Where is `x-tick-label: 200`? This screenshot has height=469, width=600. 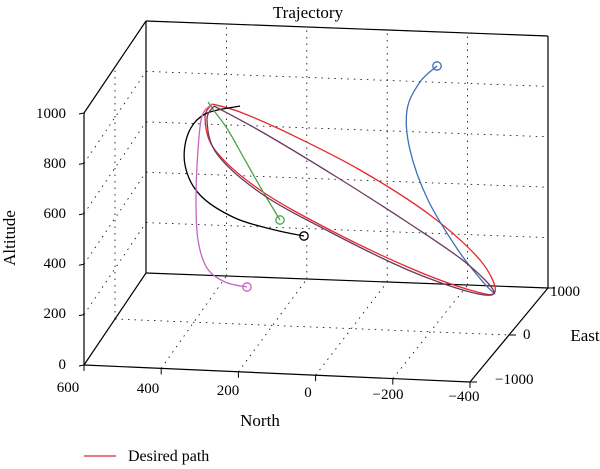 x-tick-label: 200 is located at coordinates (228, 391).